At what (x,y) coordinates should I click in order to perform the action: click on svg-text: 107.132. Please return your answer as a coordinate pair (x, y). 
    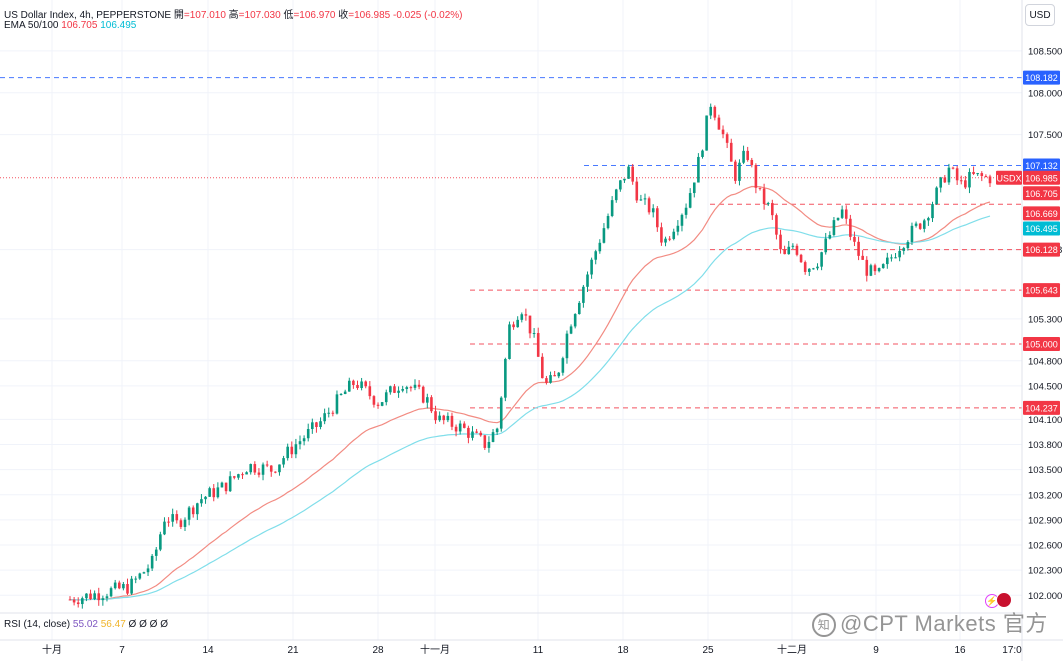
    Looking at the image, I should click on (1041, 166).